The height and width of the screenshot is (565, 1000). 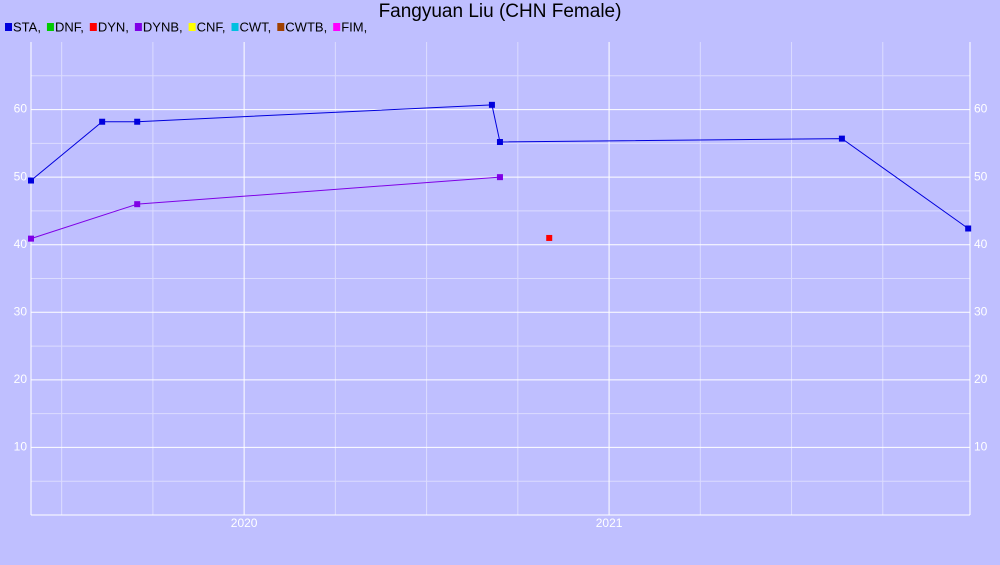 I want to click on legend-label: STA,, so click(x=27, y=26).